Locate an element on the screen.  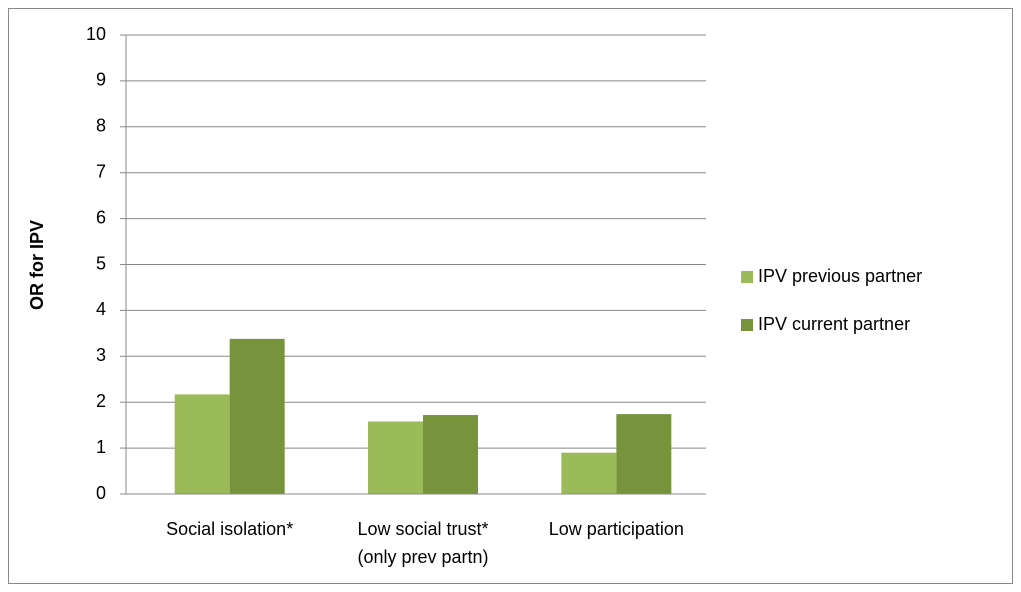
y-tick-label: 6 is located at coordinates (101, 217).